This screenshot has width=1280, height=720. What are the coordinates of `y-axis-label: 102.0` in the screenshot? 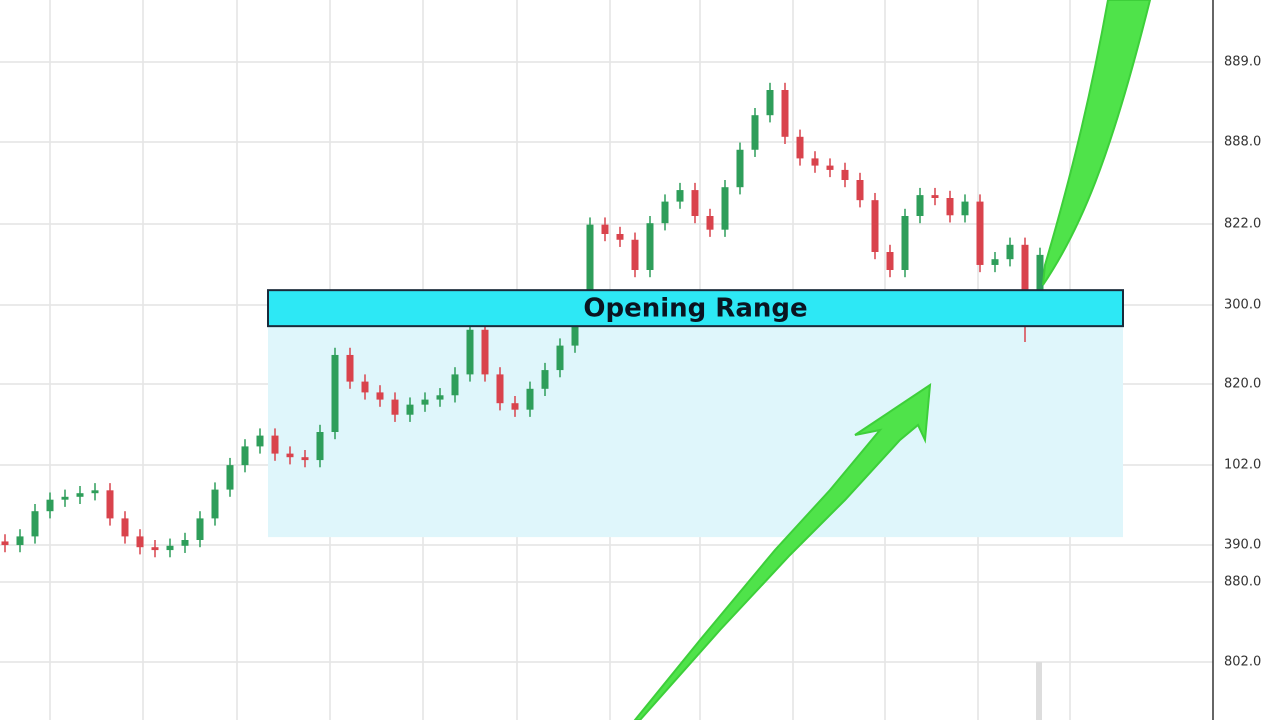 It's located at (1242, 465).